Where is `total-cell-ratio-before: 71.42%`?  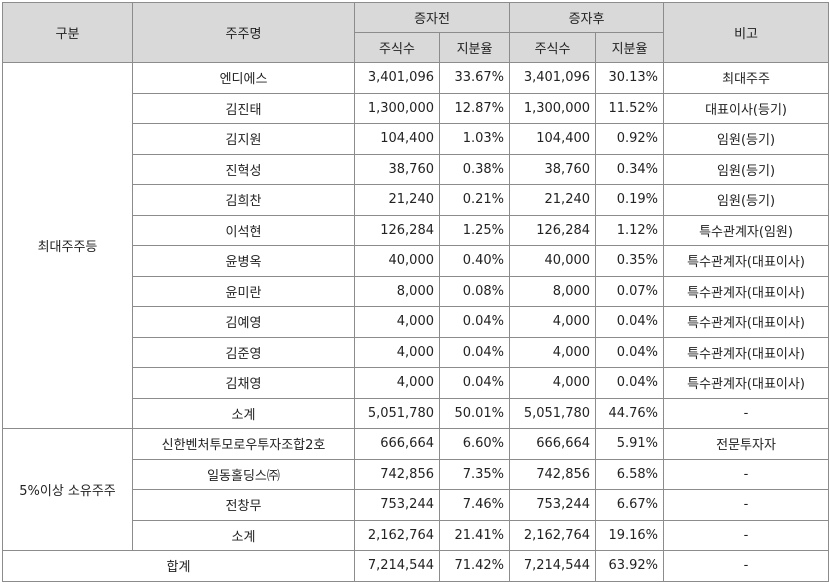
total-cell-ratio-before: 71.42% is located at coordinates (474, 566).